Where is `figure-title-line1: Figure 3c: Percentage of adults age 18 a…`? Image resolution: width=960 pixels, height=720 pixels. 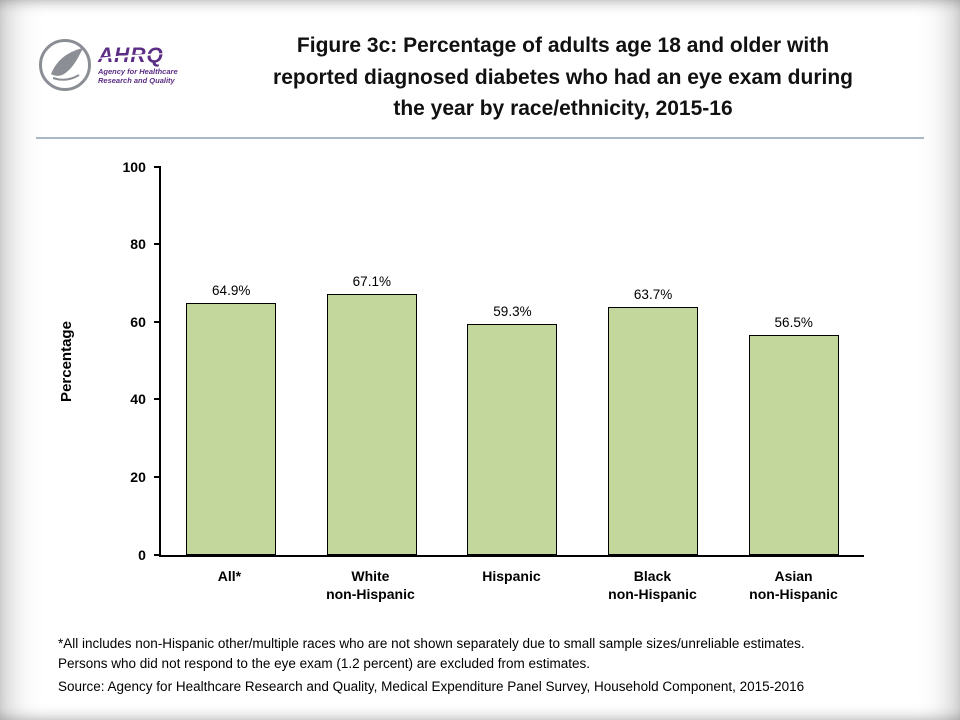 figure-title-line1: Figure 3c: Percentage of adults age 18 a… is located at coordinates (563, 45).